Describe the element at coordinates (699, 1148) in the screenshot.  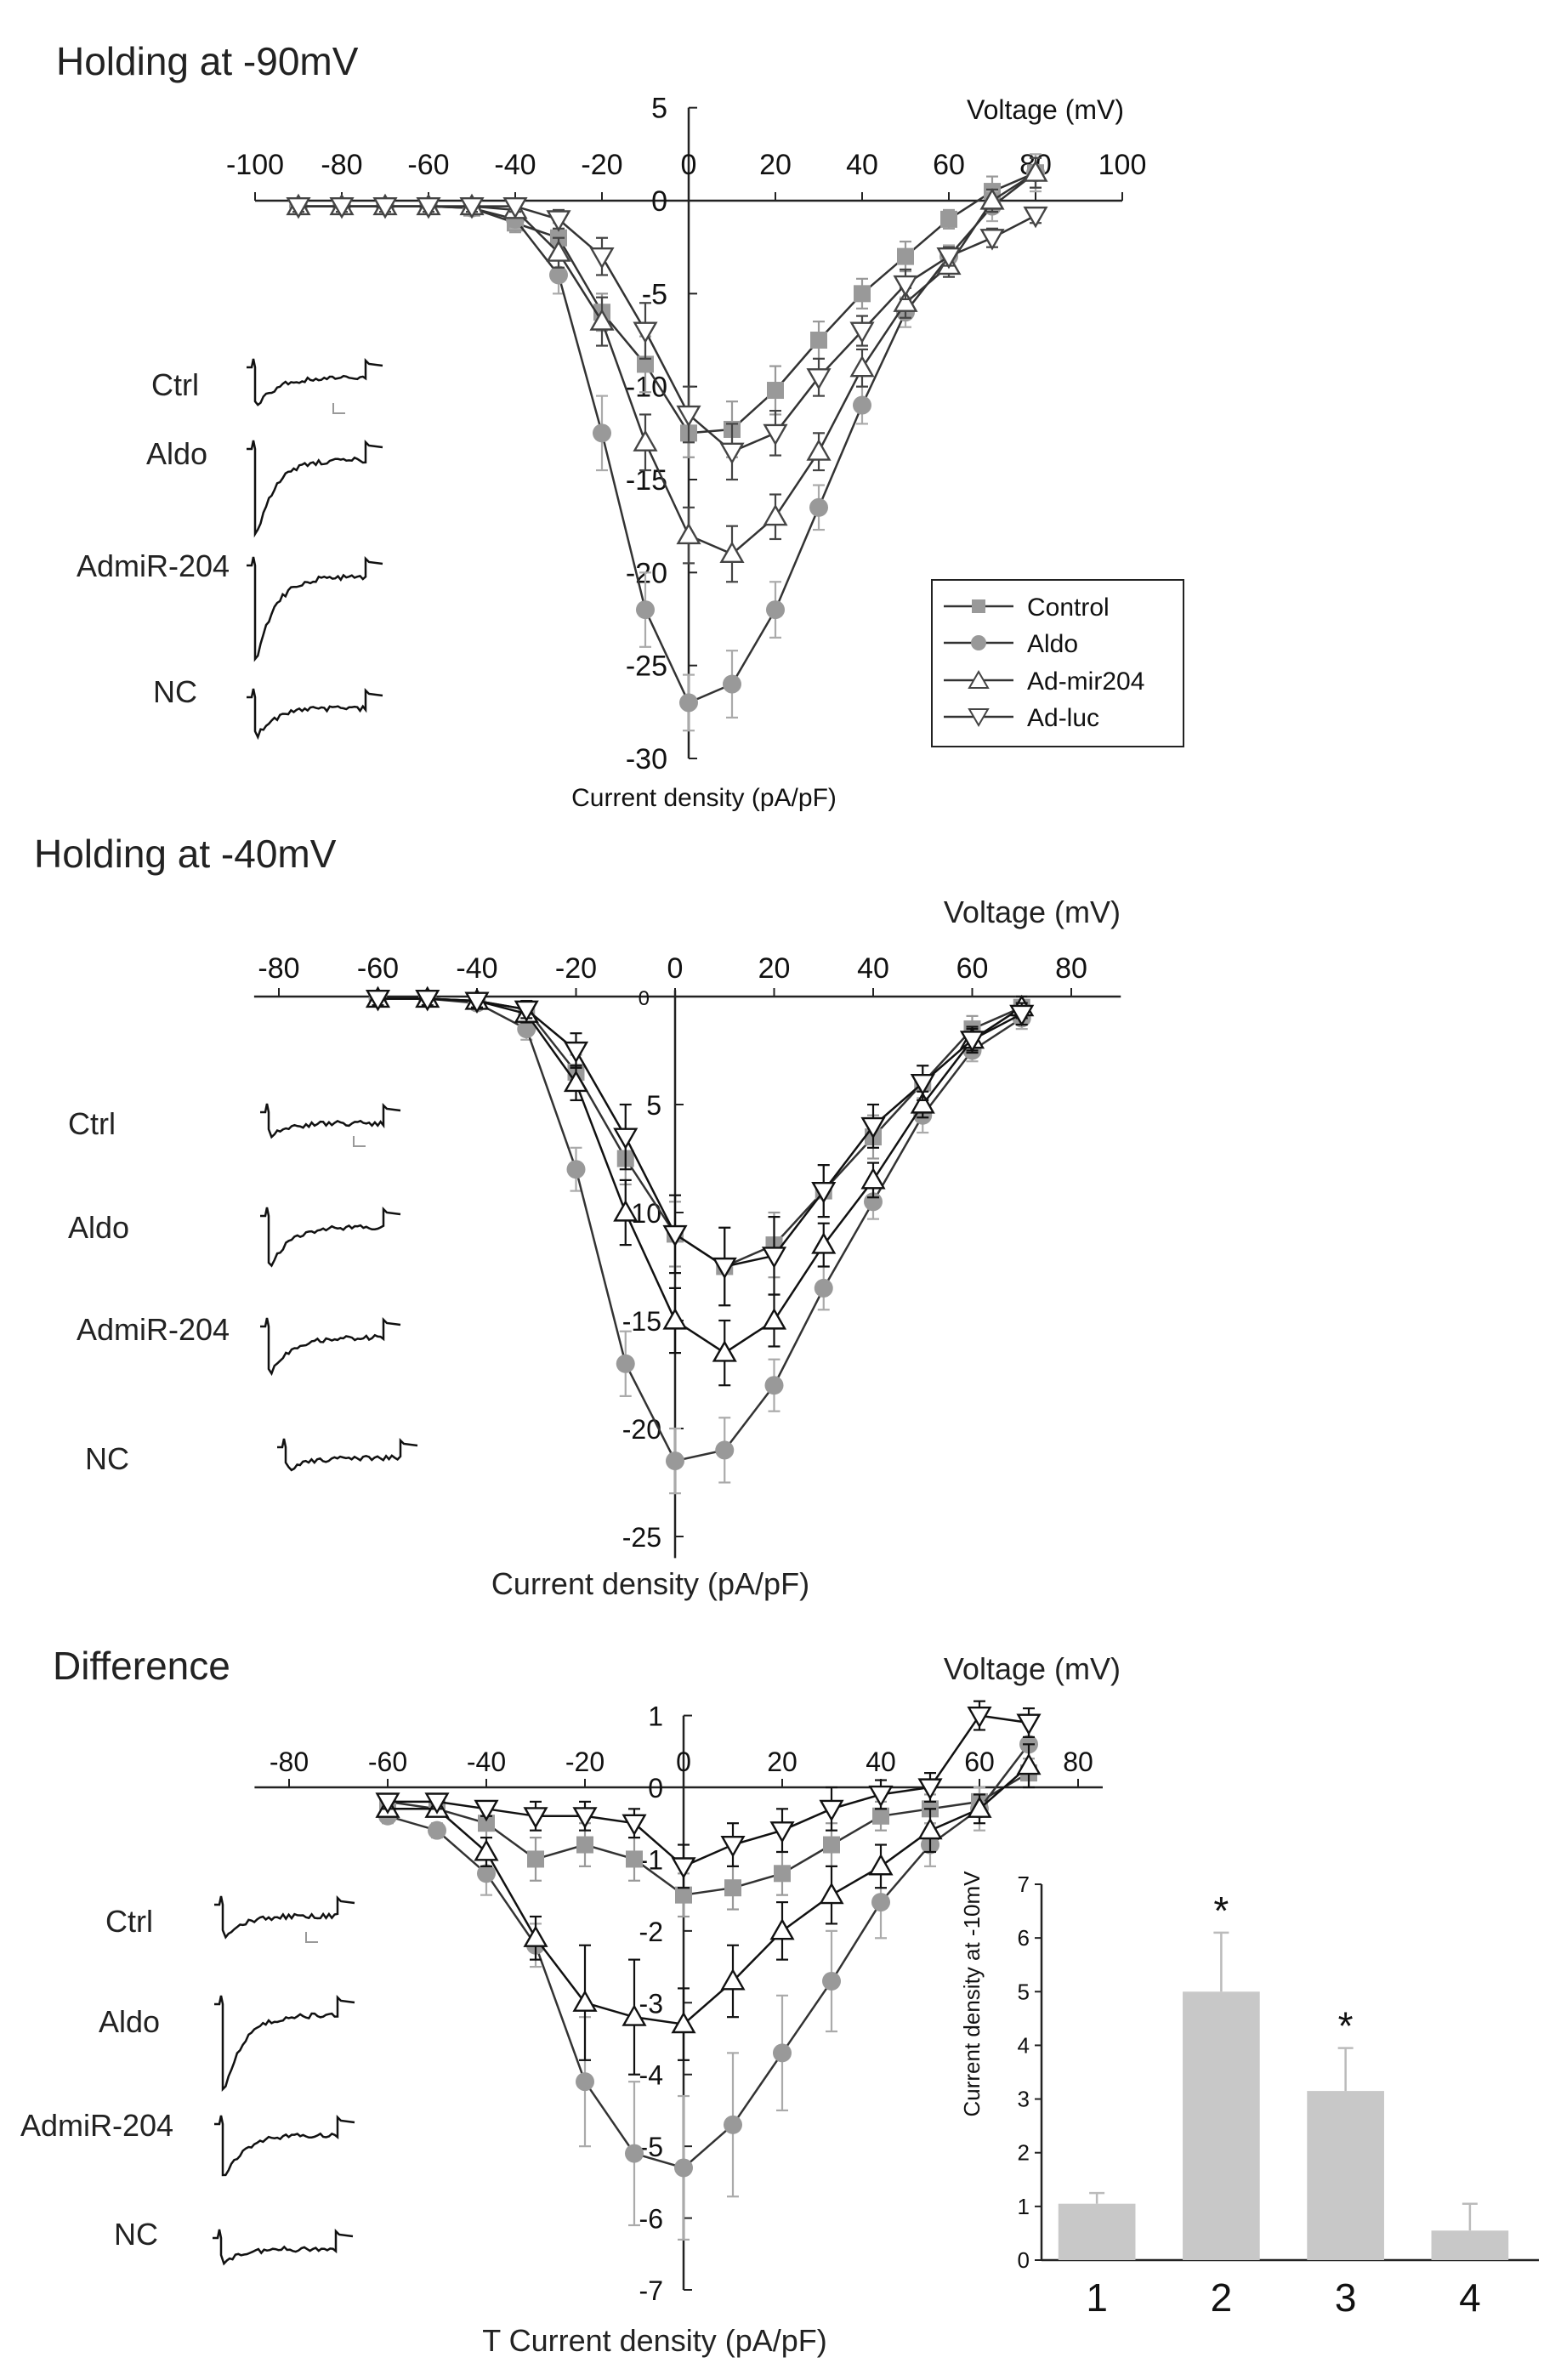
I see `series-control` at that location.